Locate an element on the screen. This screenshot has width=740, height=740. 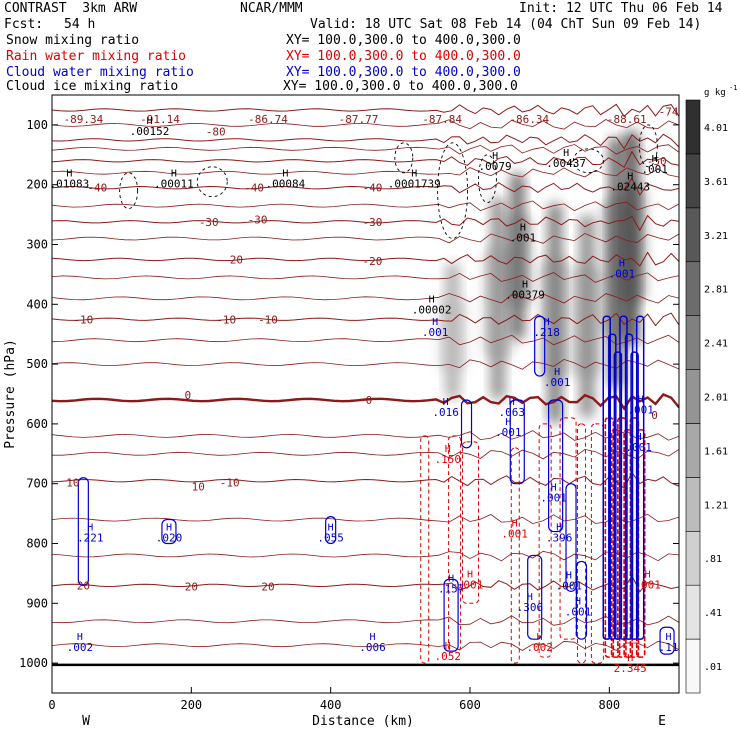
field-rain-xy: XY= 100.0,300.0 to 400.0,300.0 is located at coordinates (403, 56).